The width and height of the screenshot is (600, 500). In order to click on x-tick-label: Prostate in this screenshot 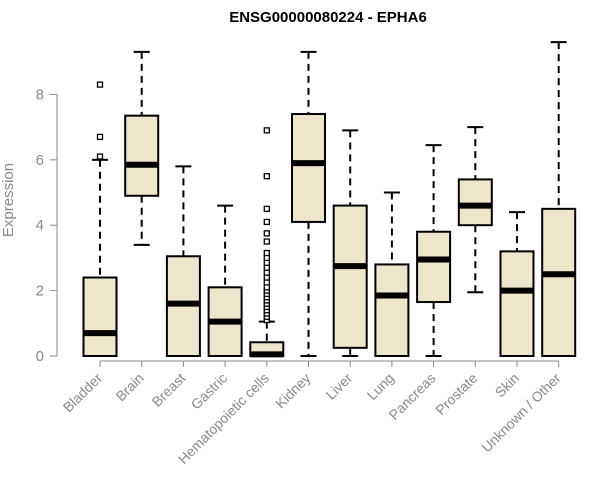, I will do `click(456, 394)`.